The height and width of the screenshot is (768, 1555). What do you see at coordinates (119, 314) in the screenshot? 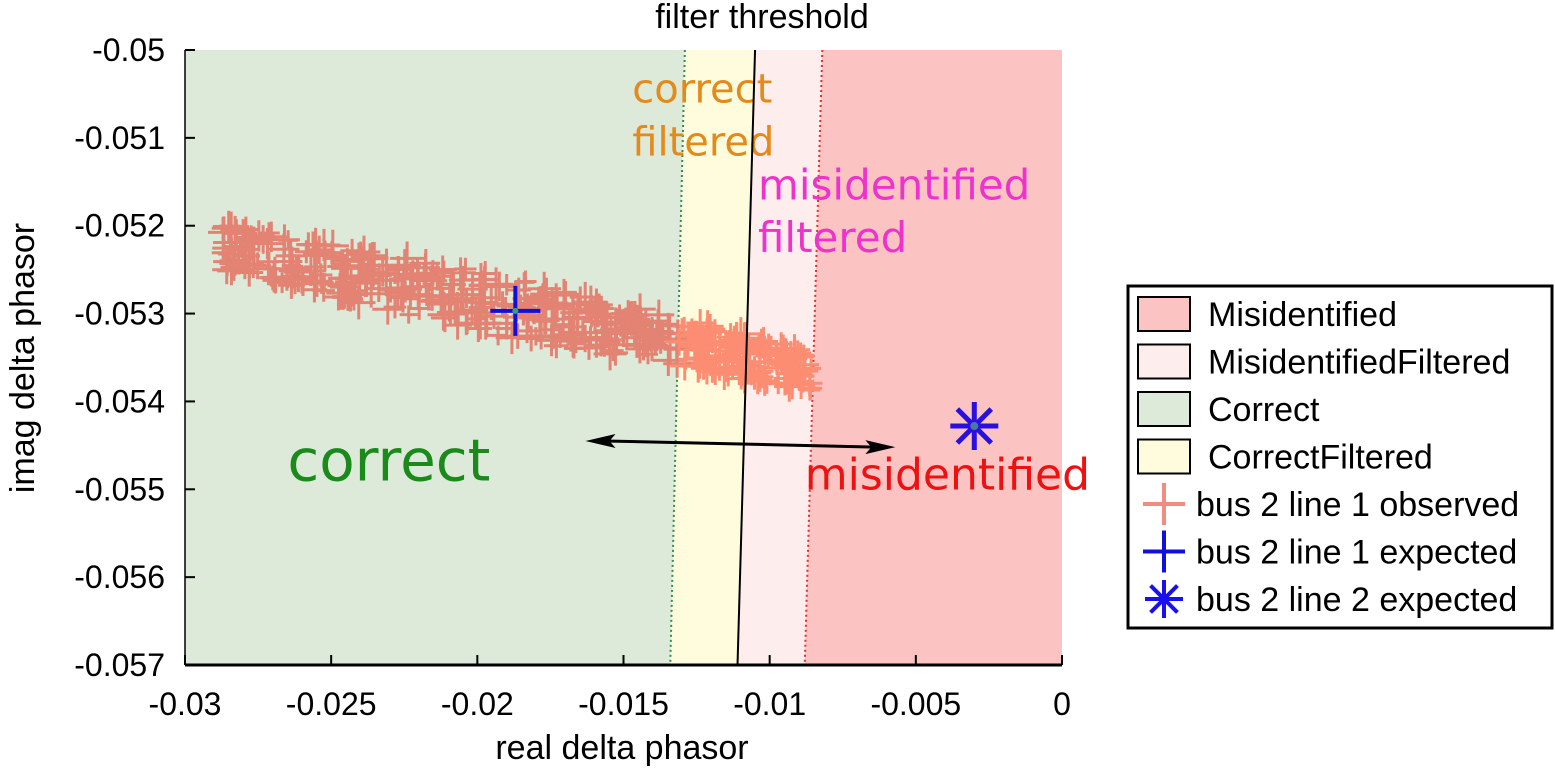
I see `y-tick-label: -0.053` at bounding box center [119, 314].